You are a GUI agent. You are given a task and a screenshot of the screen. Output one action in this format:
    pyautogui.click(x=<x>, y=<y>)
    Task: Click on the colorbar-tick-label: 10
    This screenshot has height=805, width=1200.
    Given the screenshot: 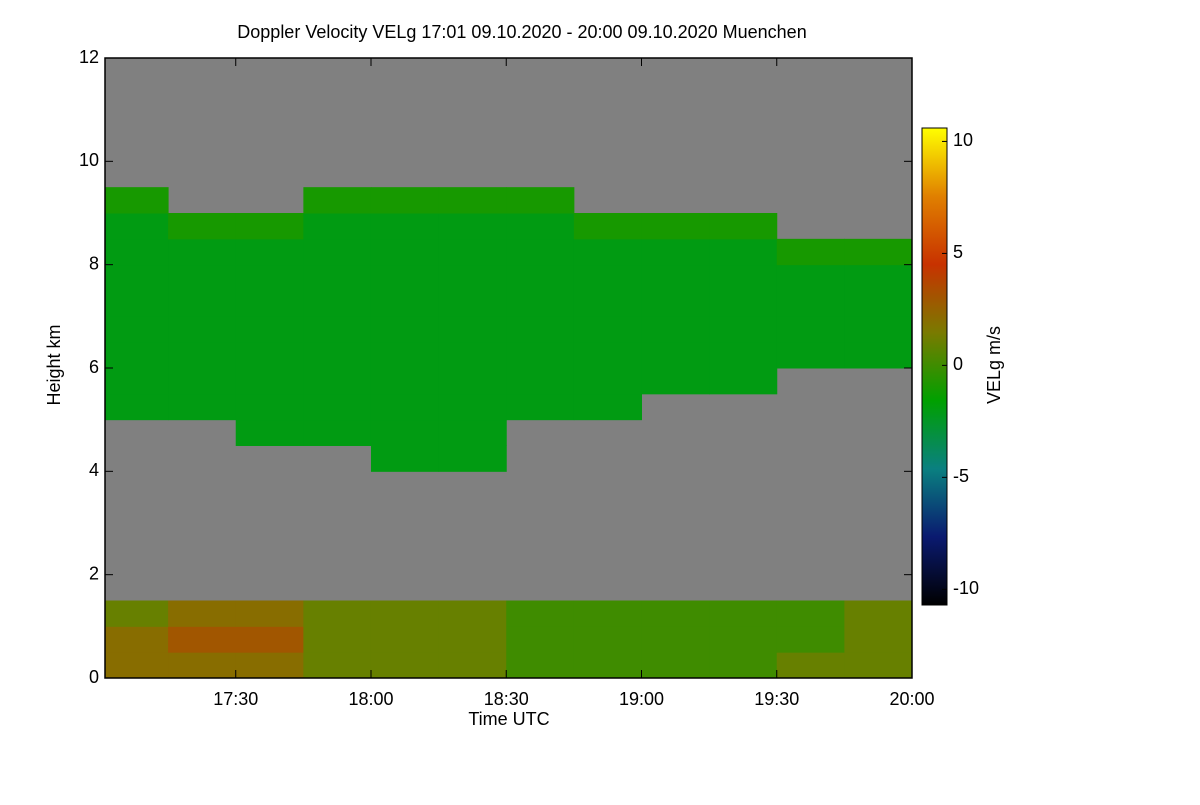 What is the action you would take?
    pyautogui.click(x=963, y=140)
    